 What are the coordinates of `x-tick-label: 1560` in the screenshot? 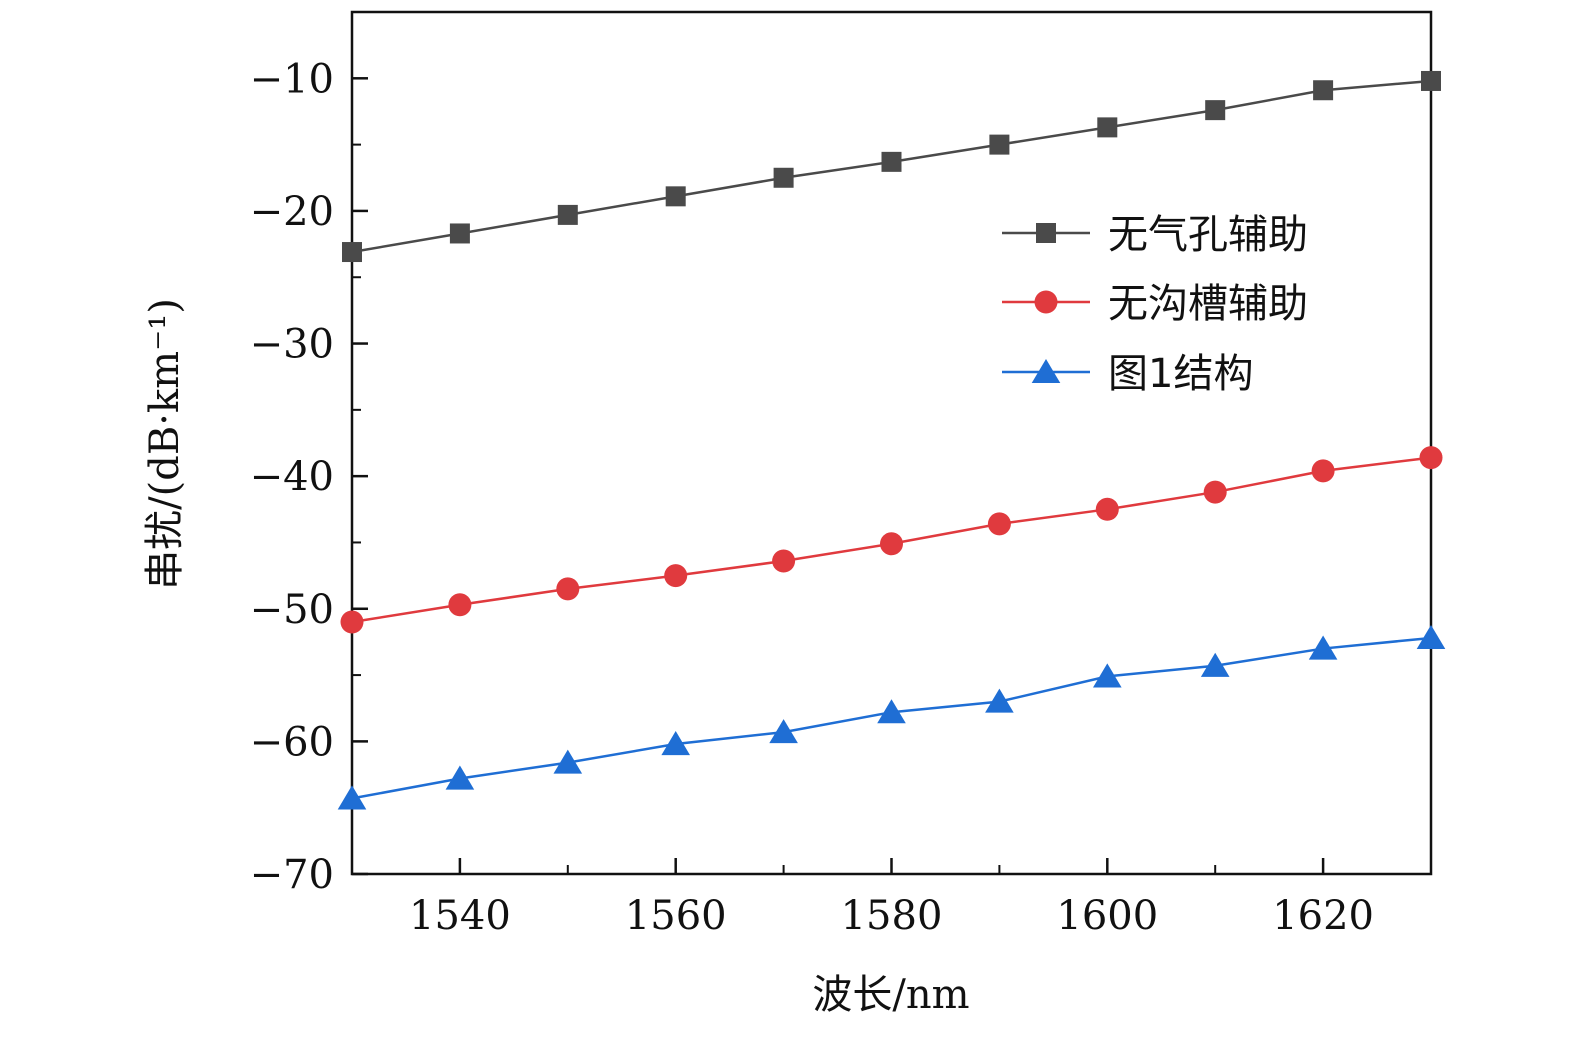 It's located at (676, 916).